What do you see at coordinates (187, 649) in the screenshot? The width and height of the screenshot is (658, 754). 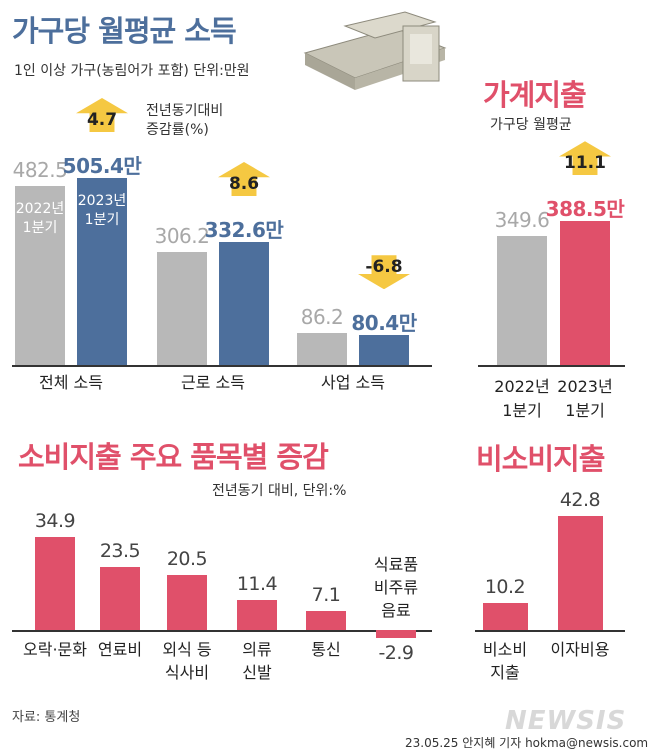 I see `category-label: 외식 등` at bounding box center [187, 649].